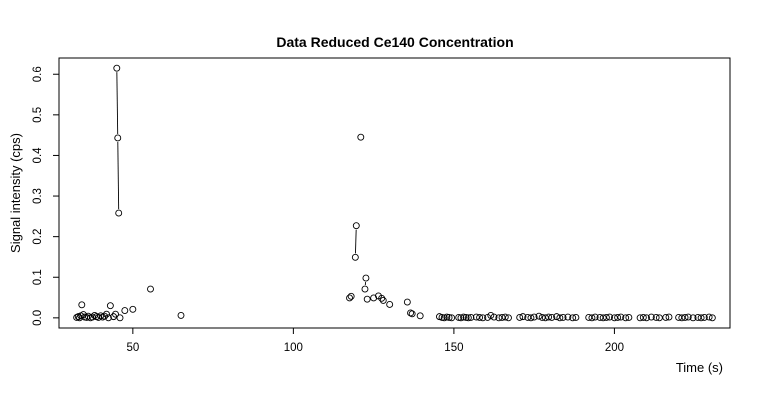 The width and height of the screenshot is (760, 405). What do you see at coordinates (38, 155) in the screenshot?
I see `y-tick-label: 0.4` at bounding box center [38, 155].